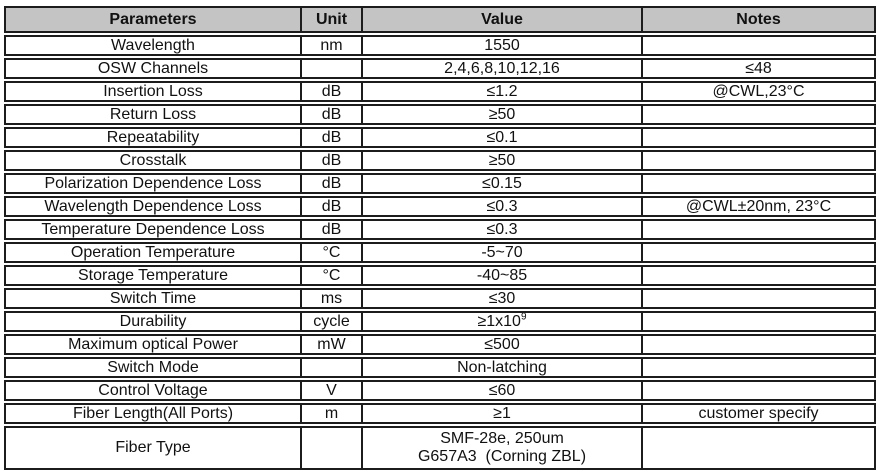 The width and height of the screenshot is (886, 473). Describe the element at coordinates (758, 68) in the screenshot. I see `notes-cell: ≤48` at that location.